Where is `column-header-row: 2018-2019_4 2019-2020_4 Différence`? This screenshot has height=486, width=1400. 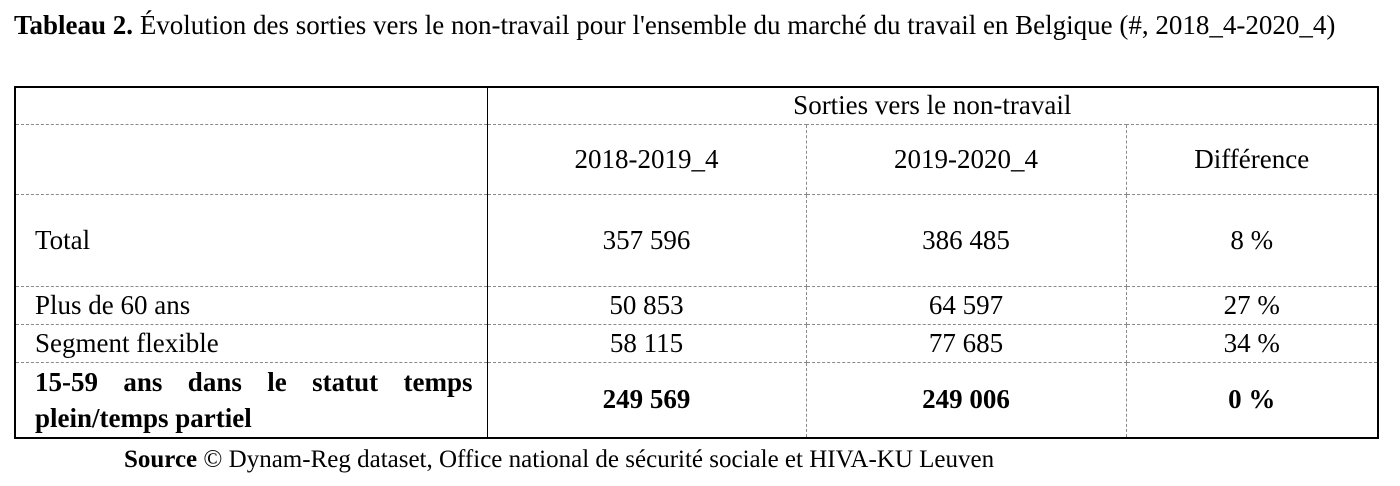 column-header-row: 2018-2019_4 2019-2020_4 Différence is located at coordinates (697, 159).